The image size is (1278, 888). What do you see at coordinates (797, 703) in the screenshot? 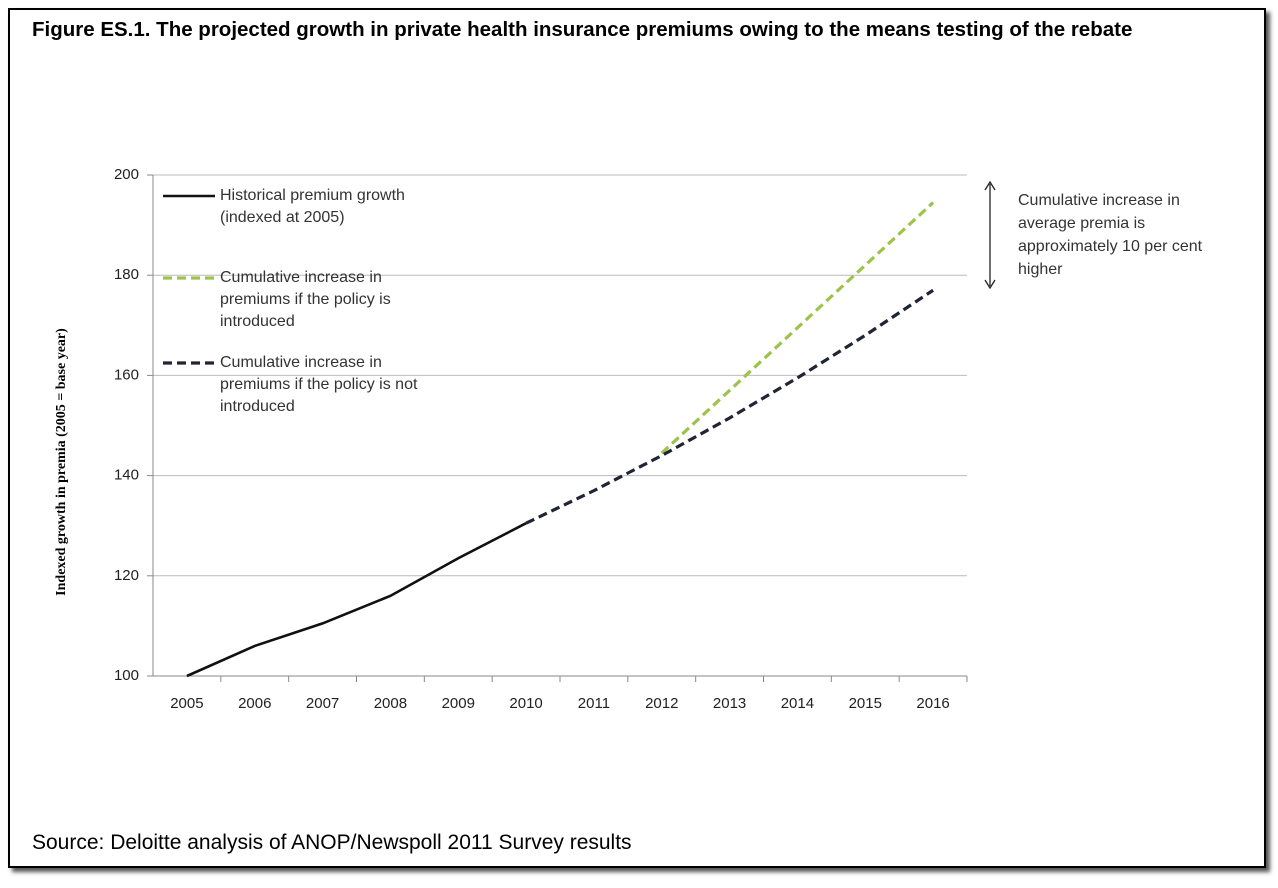
I see `x-tick-label: 2014` at bounding box center [797, 703].